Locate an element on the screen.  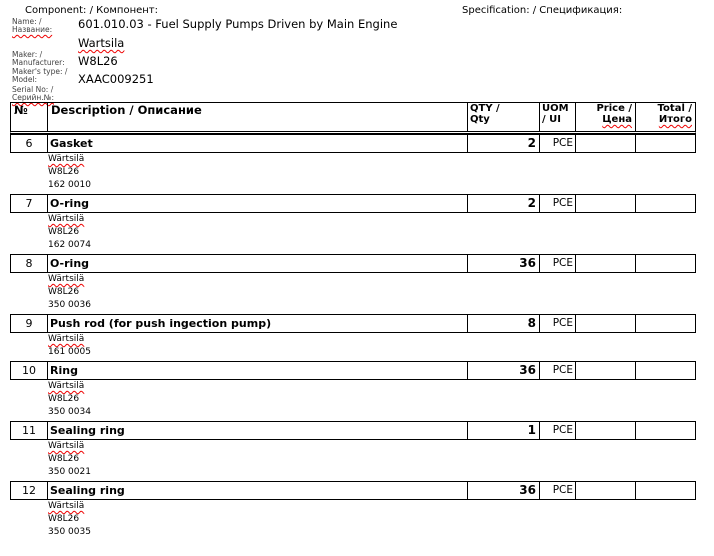
item-block: 12 Sealing ring 36 PCE Wärtsilä W8L26 350 0035 is located at coordinates (353, 511).